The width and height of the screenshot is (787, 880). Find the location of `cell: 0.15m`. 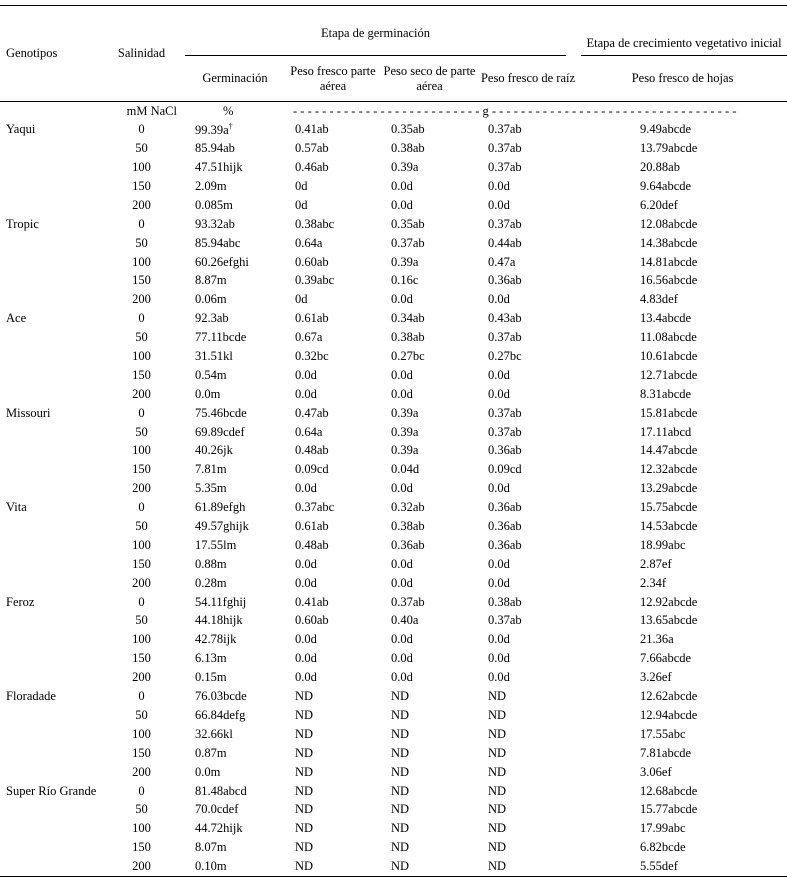

cell: 0.15m is located at coordinates (211, 677).